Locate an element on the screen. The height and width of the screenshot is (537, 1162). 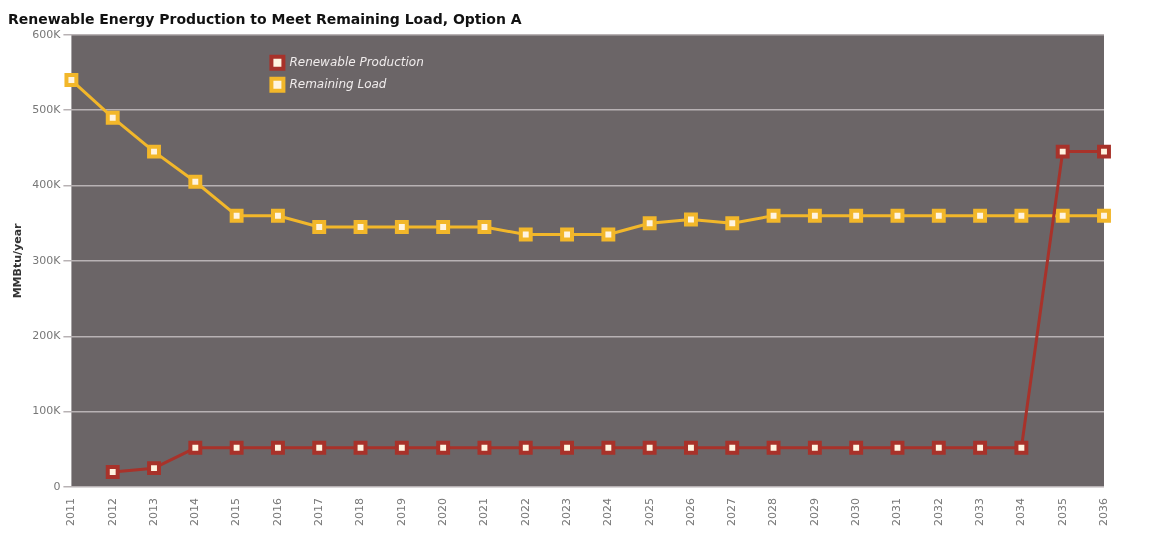
y-tick-label: 300K is located at coordinates (47, 260).